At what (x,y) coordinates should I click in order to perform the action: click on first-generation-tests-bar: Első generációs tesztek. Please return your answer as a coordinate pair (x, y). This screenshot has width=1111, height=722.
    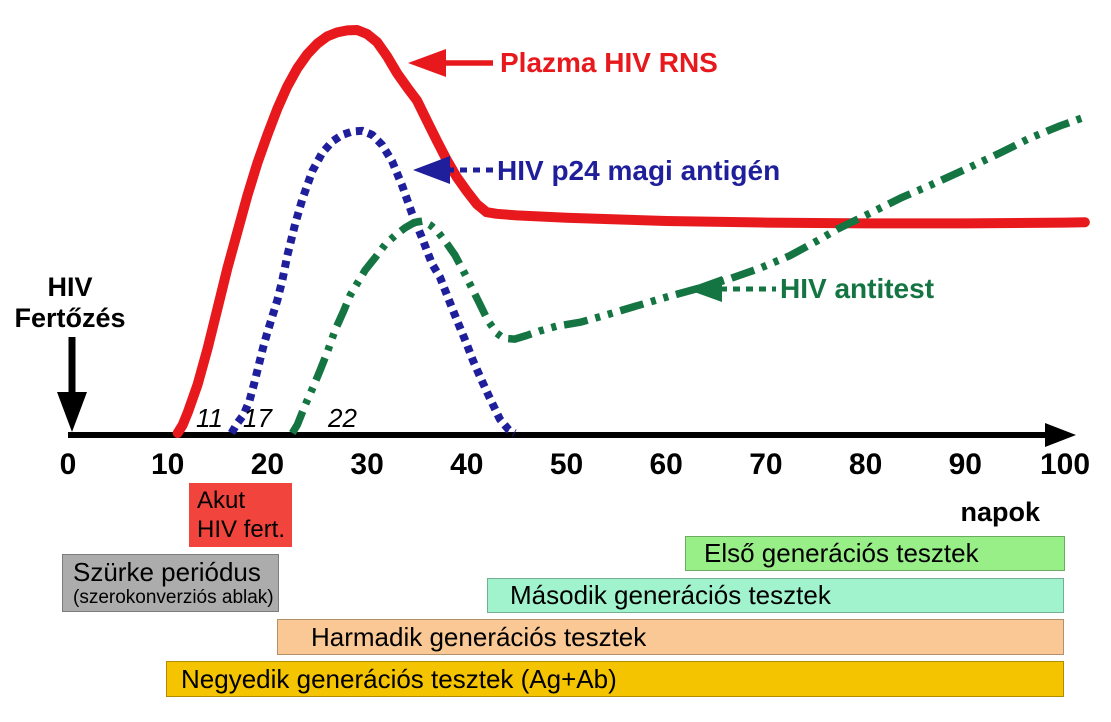
    Looking at the image, I should click on (875, 553).